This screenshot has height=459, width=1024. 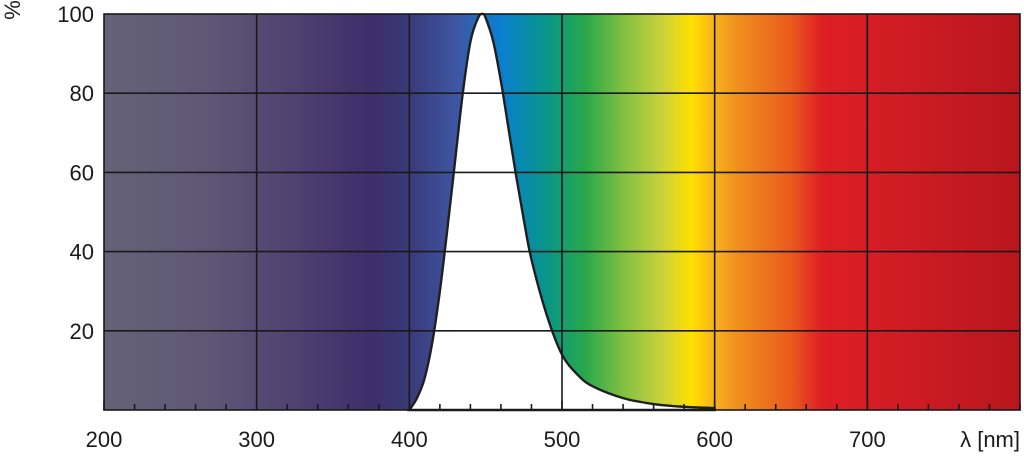 What do you see at coordinates (82, 252) in the screenshot?
I see `y-tick-label-40: 40` at bounding box center [82, 252].